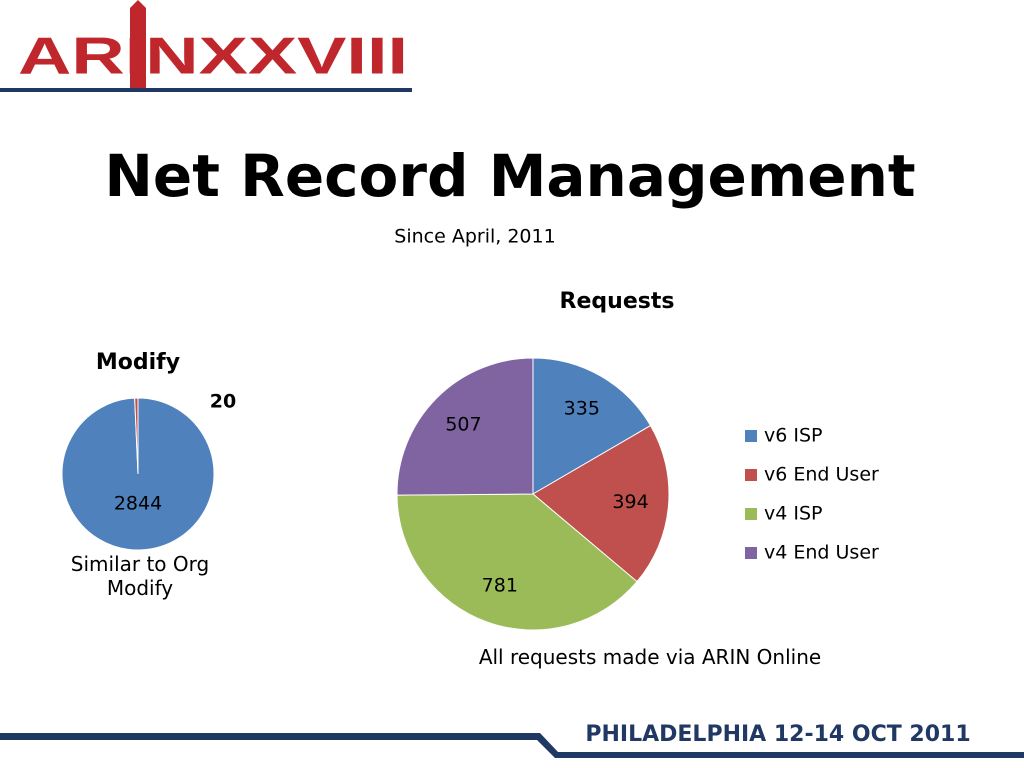 This screenshot has height=768, width=1024. What do you see at coordinates (138, 4) in the screenshot?
I see `tower-top` at bounding box center [138, 4].